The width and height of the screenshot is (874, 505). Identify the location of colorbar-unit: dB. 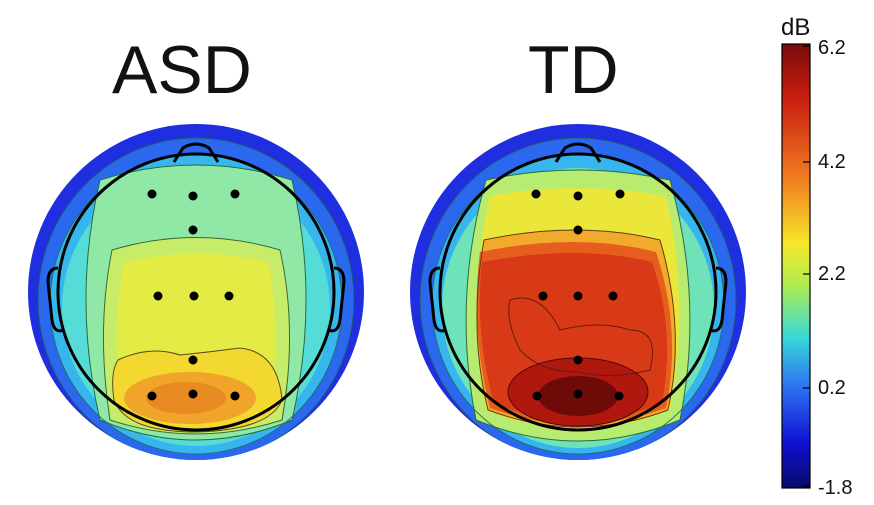
(796, 27).